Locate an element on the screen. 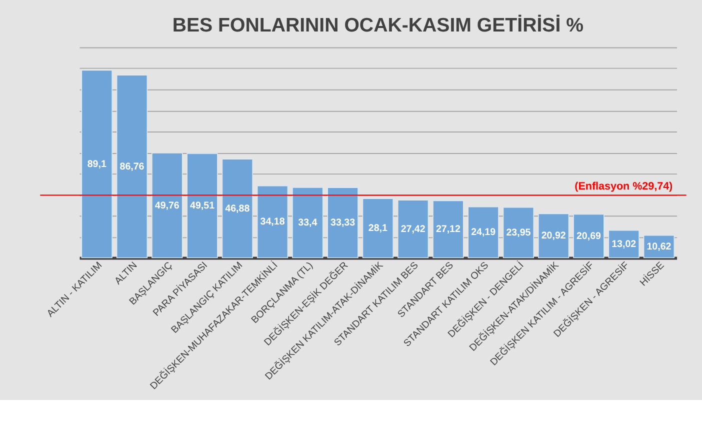 This screenshot has width=702, height=428. data-label: 33,4 is located at coordinates (308, 223).